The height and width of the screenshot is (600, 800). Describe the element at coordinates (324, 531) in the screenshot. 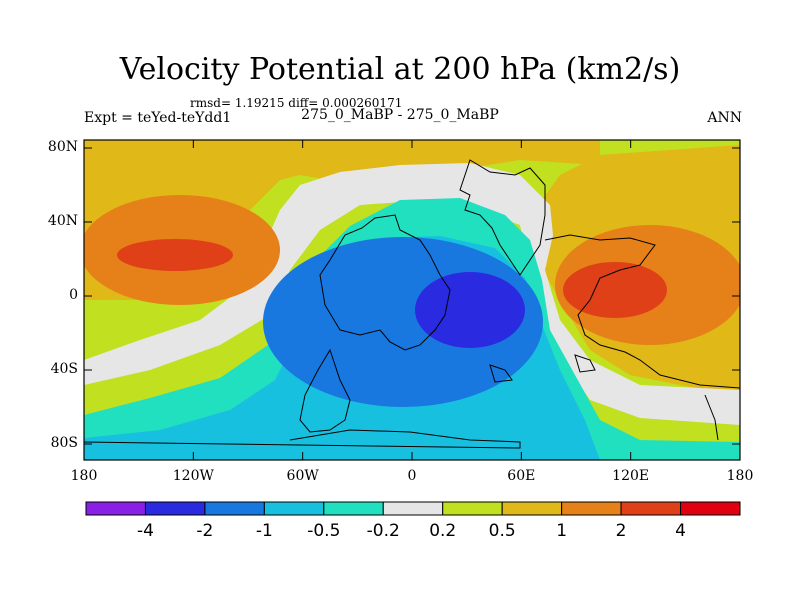

I see `colorbar-label: -0.5` at that location.